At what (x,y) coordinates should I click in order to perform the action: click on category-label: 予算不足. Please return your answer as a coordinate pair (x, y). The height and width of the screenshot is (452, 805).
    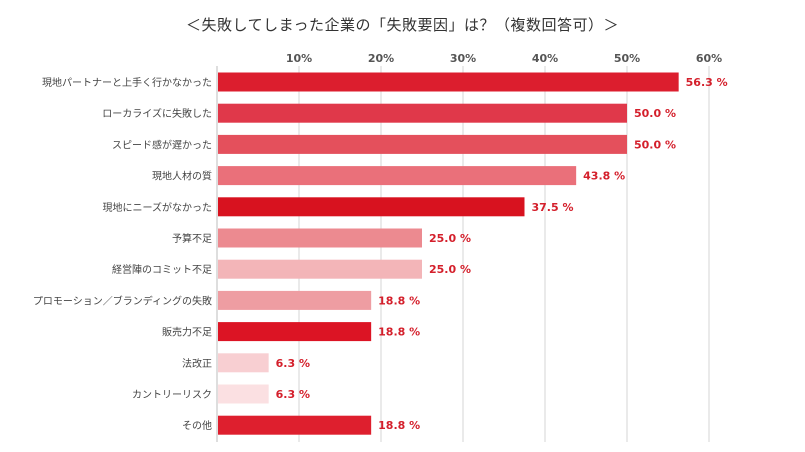
    Looking at the image, I should click on (192, 238).